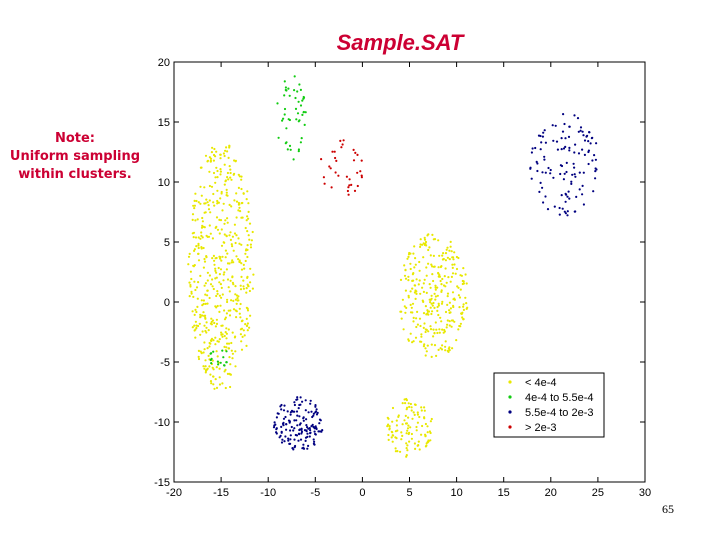 This screenshot has height=540, width=720. Describe the element at coordinates (268, 493) in the screenshot. I see `x-tick-label: -10` at that location.